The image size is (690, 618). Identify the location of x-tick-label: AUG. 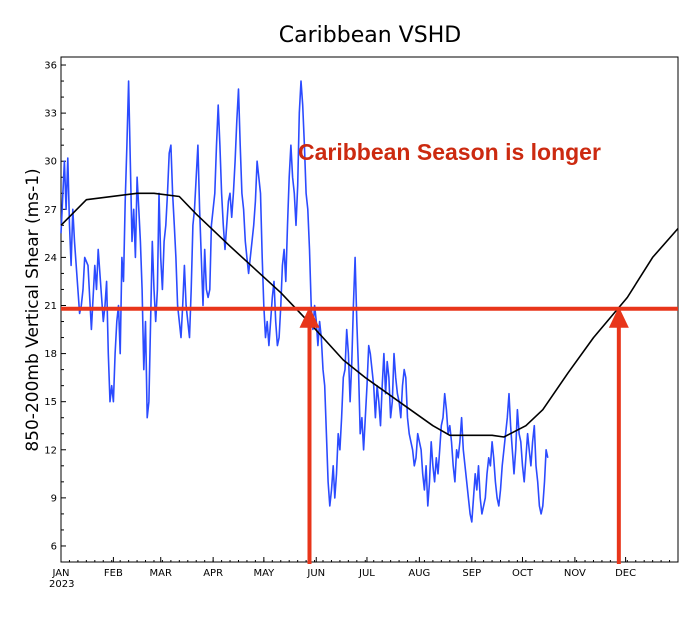
(419, 573).